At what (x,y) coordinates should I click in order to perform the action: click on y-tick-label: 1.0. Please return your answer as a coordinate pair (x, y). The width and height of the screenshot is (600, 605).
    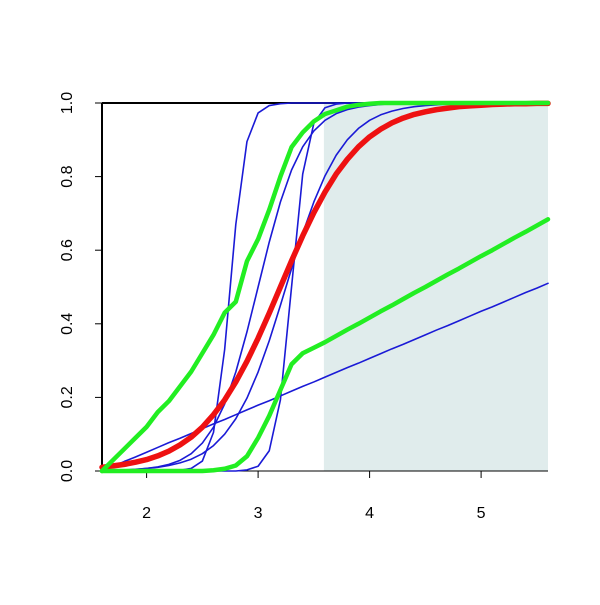
    Looking at the image, I should click on (67, 103).